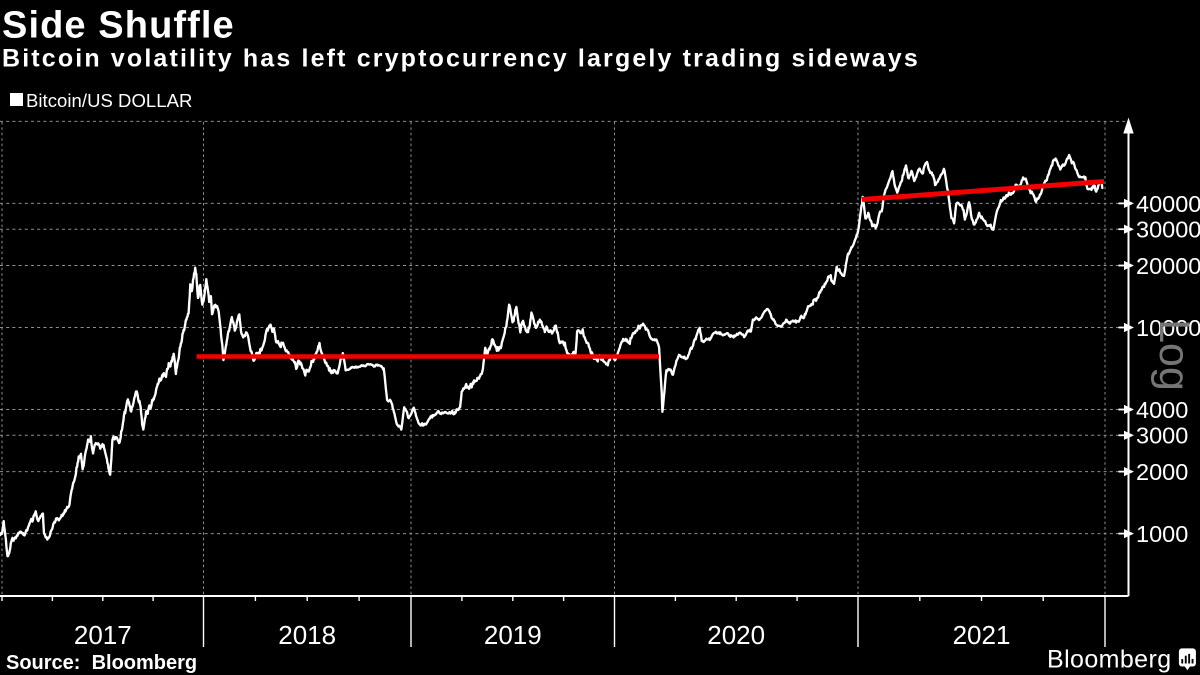 This screenshot has height=675, width=1200. What do you see at coordinates (1168, 266) in the screenshot?
I see `svg-text: 20000` at bounding box center [1168, 266].